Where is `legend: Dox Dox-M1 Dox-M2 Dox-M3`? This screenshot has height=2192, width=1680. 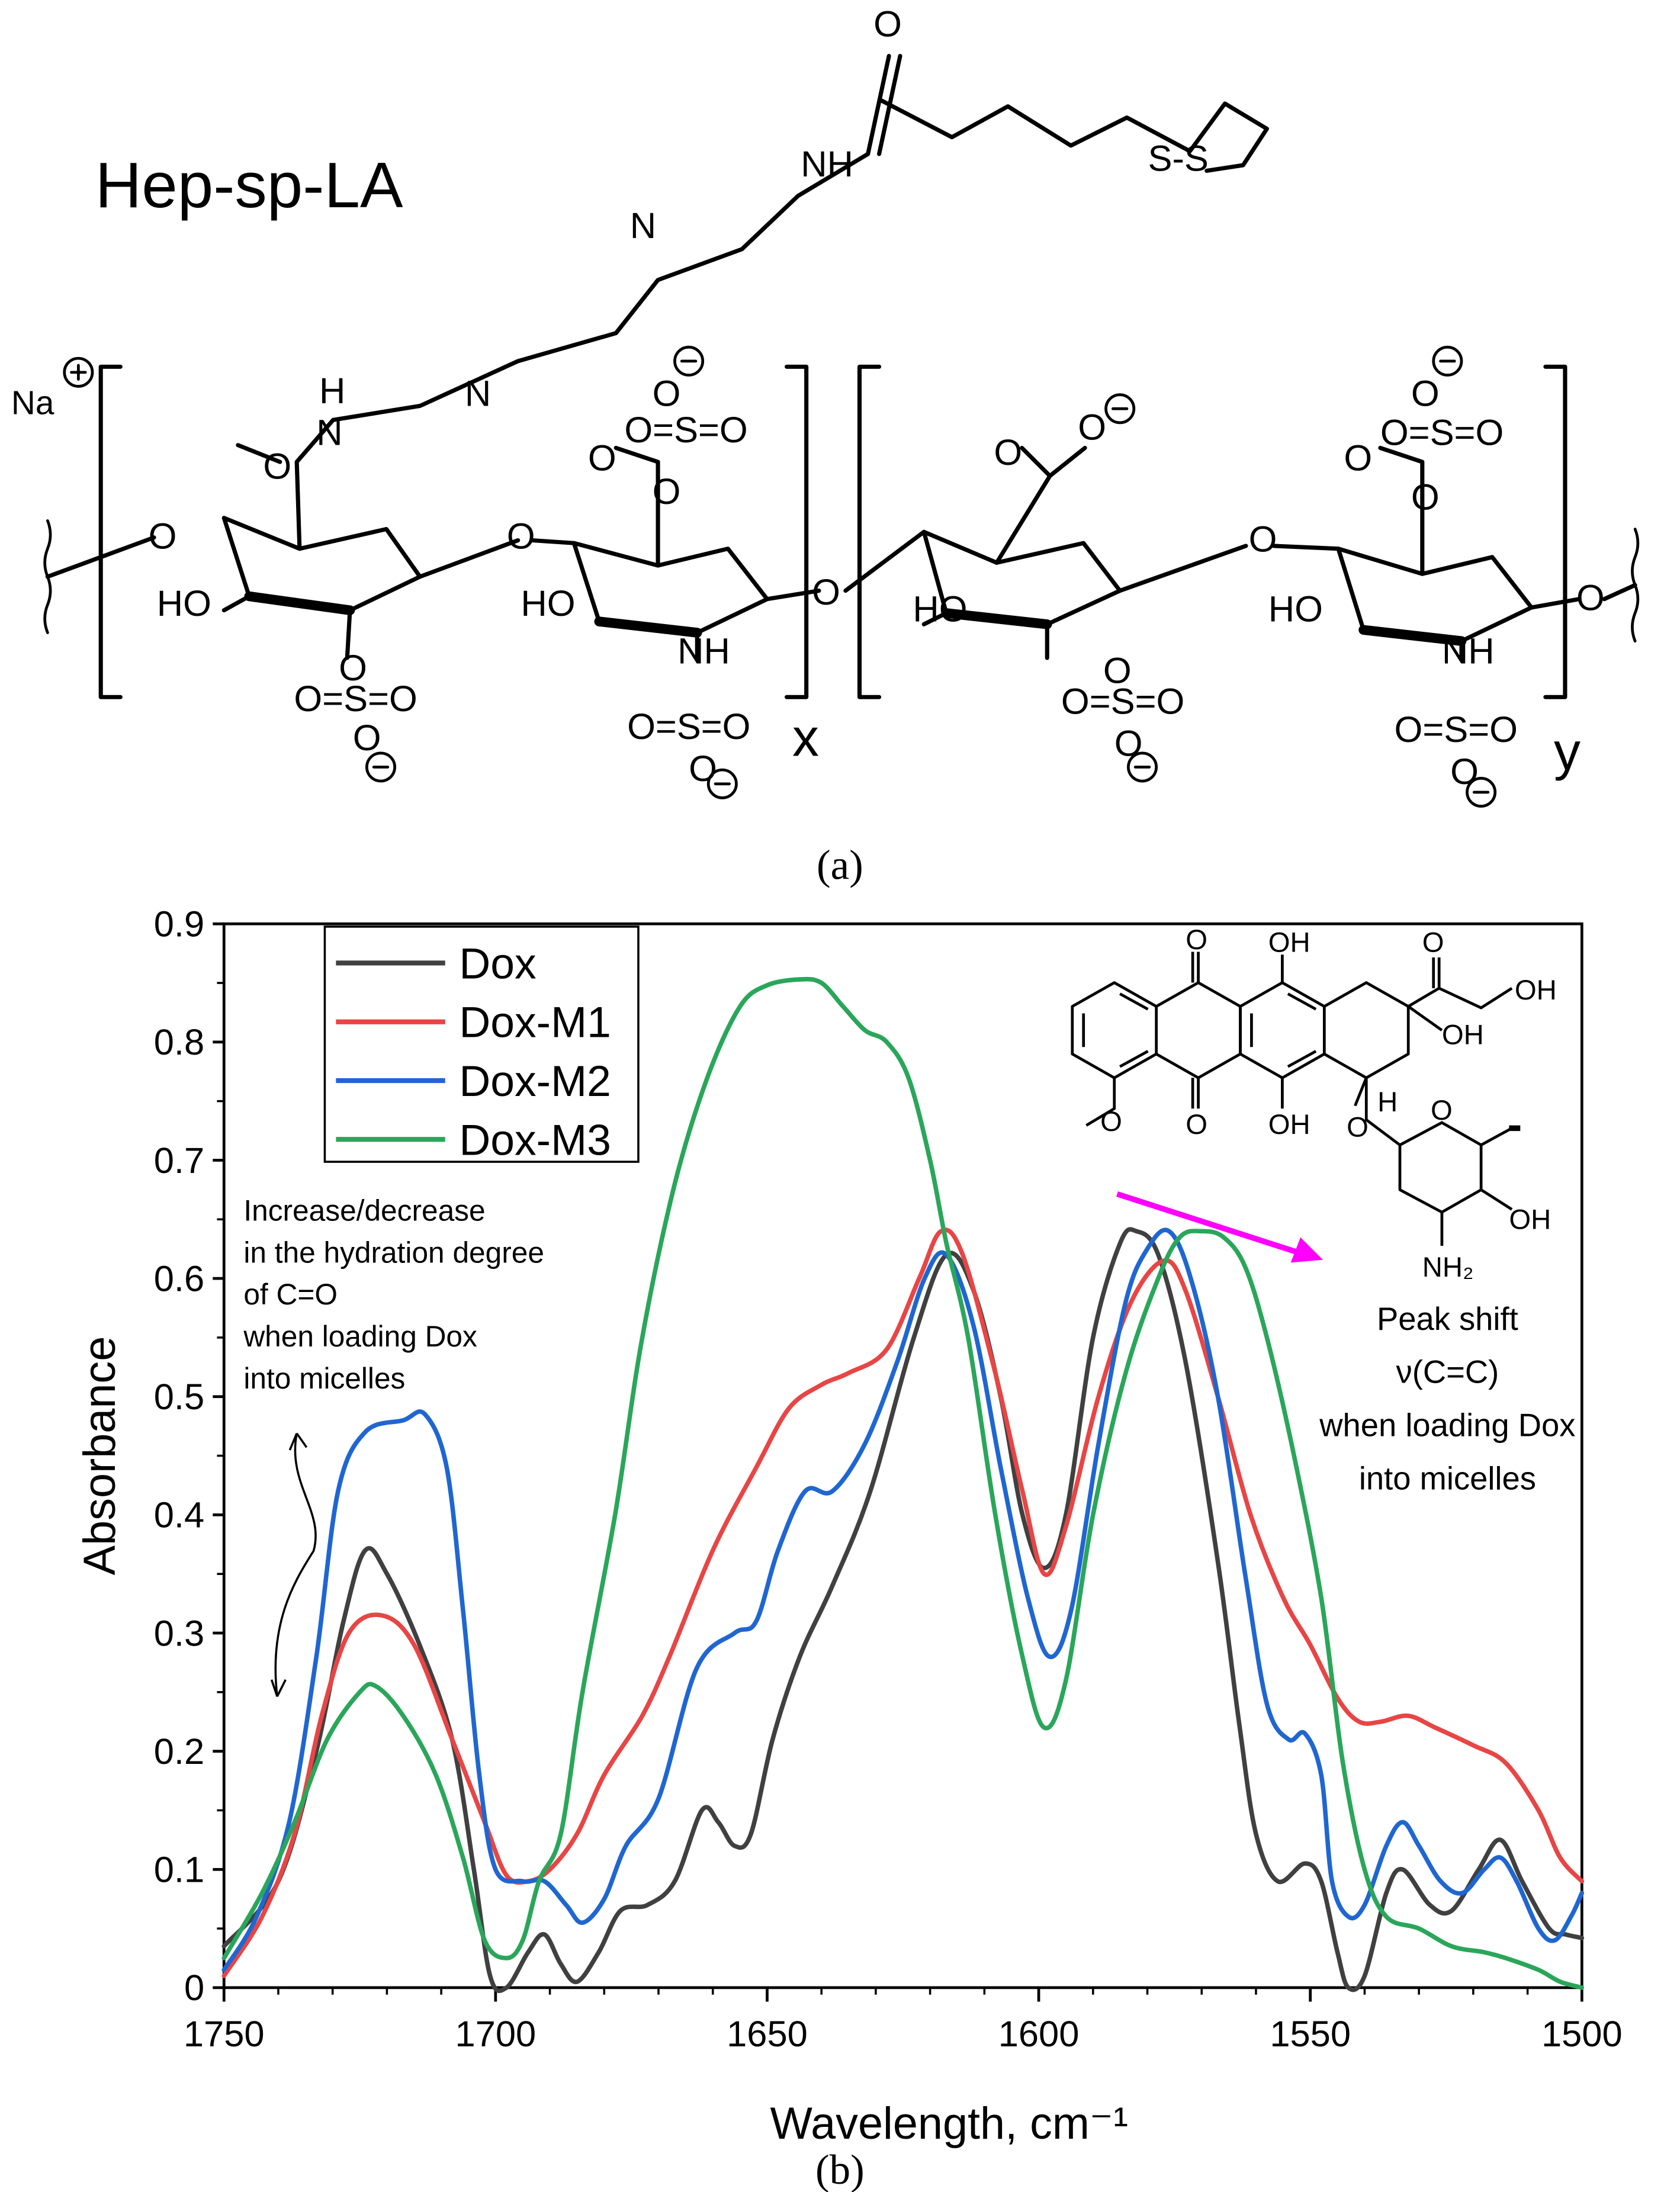
legend: Dox Dox-M1 Dox-M2 Dox-M3 is located at coordinates (481, 1044).